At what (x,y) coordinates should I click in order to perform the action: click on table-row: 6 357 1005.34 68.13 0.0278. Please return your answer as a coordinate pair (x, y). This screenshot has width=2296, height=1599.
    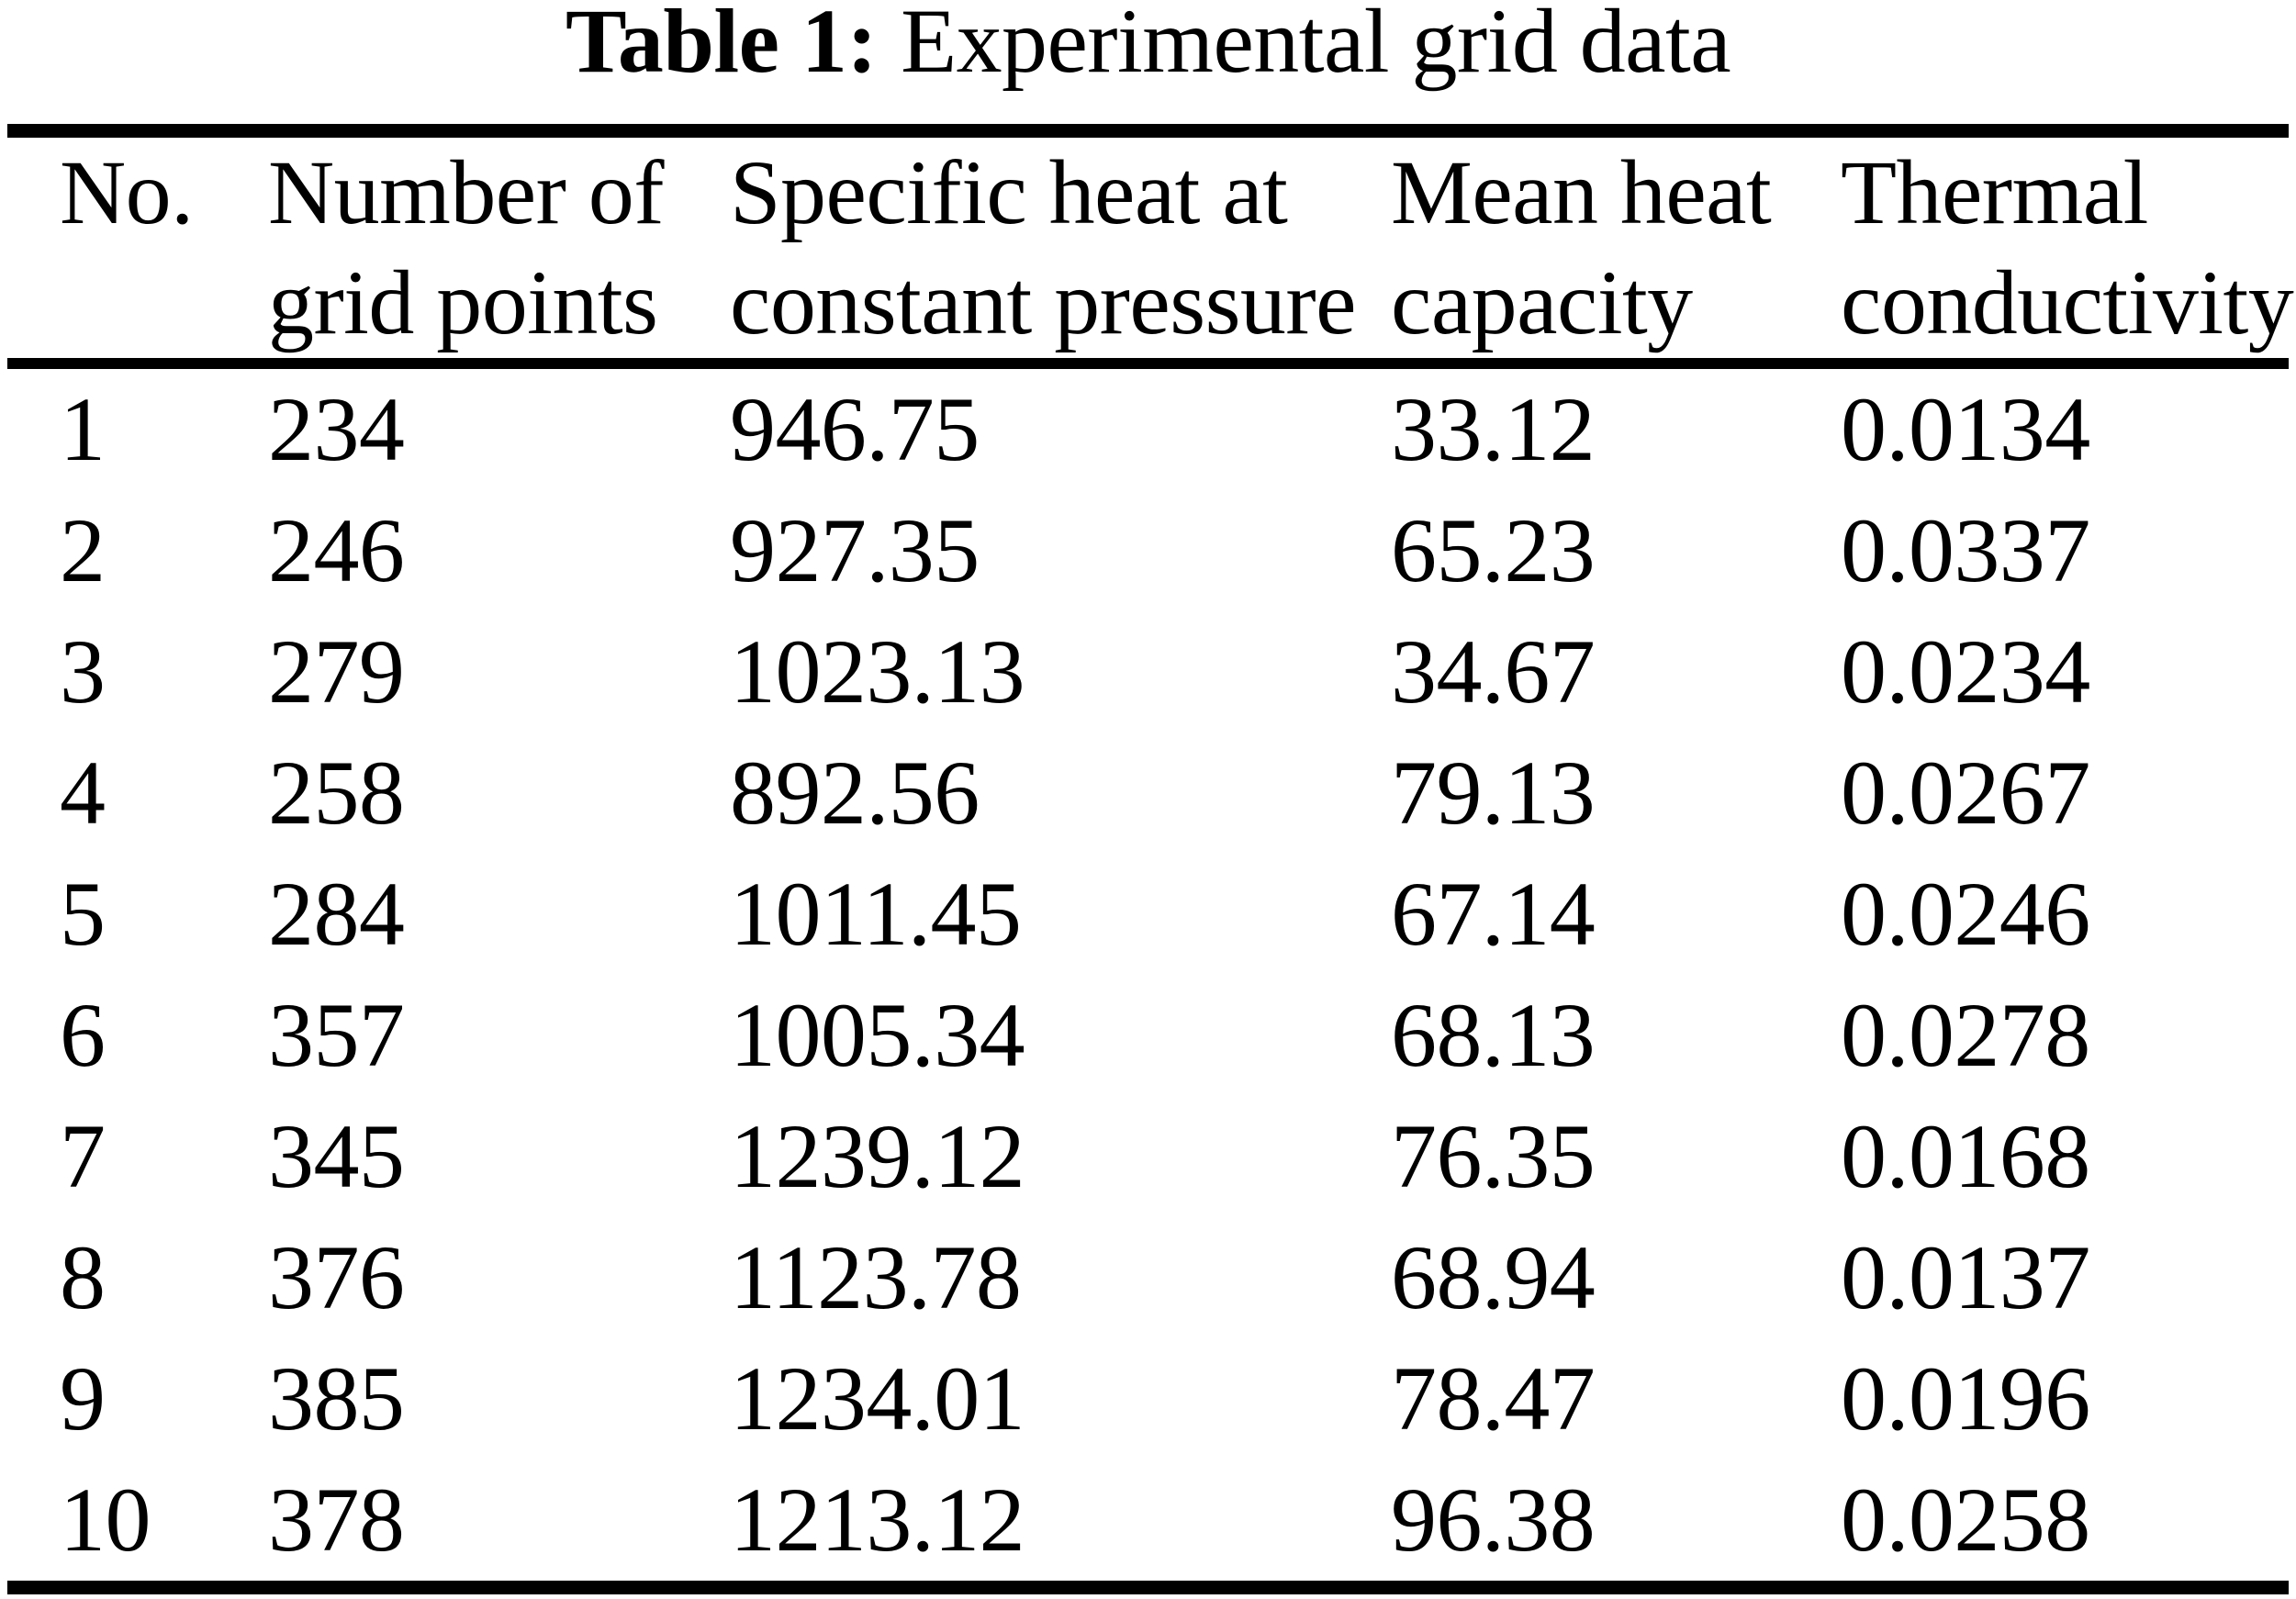
    Looking at the image, I should click on (1148, 1035).